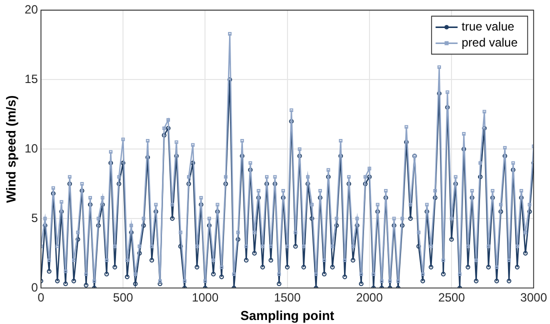 The image size is (550, 324). What do you see at coordinates (205, 297) in the screenshot?
I see `x-tick-label: 1000` at bounding box center [205, 297].